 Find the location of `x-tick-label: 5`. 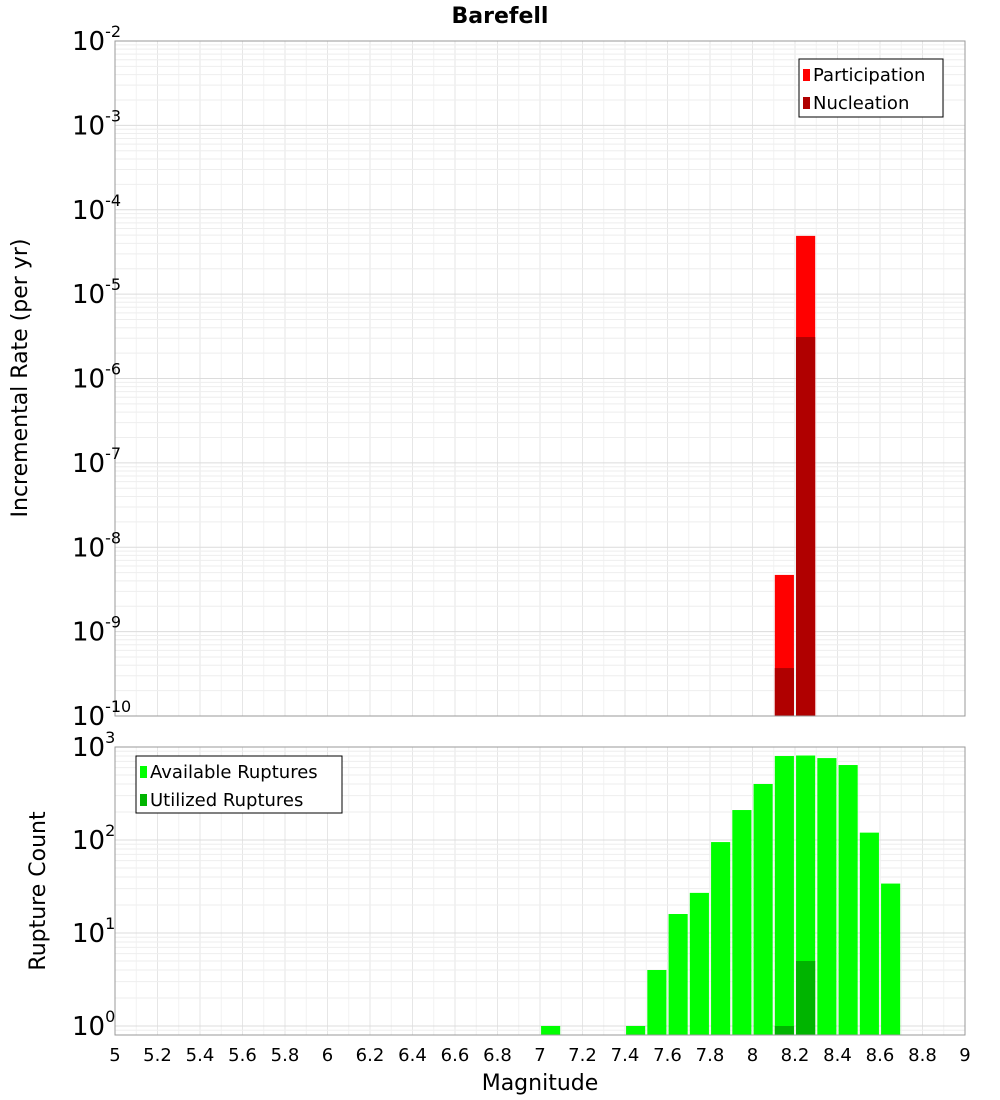

x-tick-label: 5 is located at coordinates (114, 1055).